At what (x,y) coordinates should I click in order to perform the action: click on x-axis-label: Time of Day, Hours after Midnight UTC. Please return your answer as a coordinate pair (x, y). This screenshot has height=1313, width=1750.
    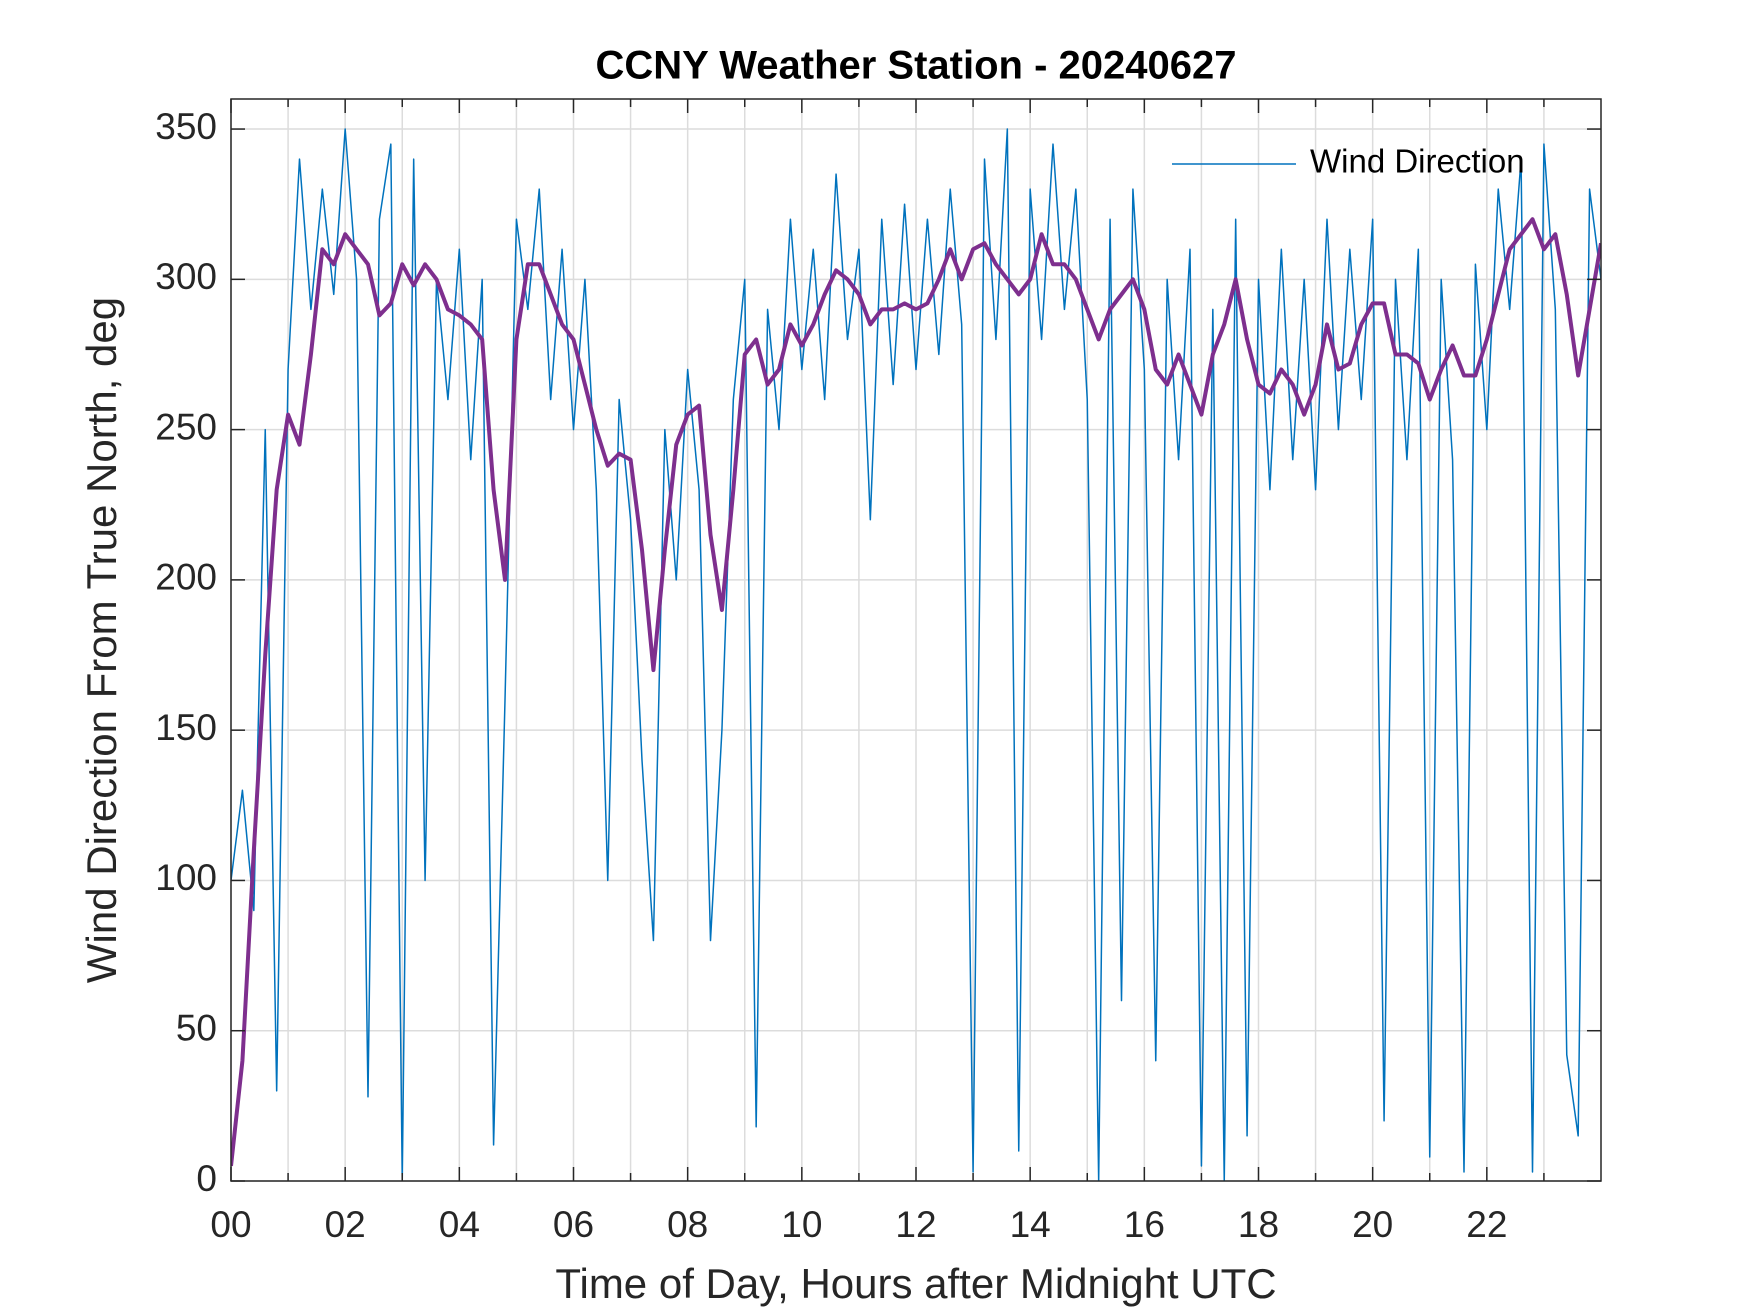
    Looking at the image, I should click on (915, 1283).